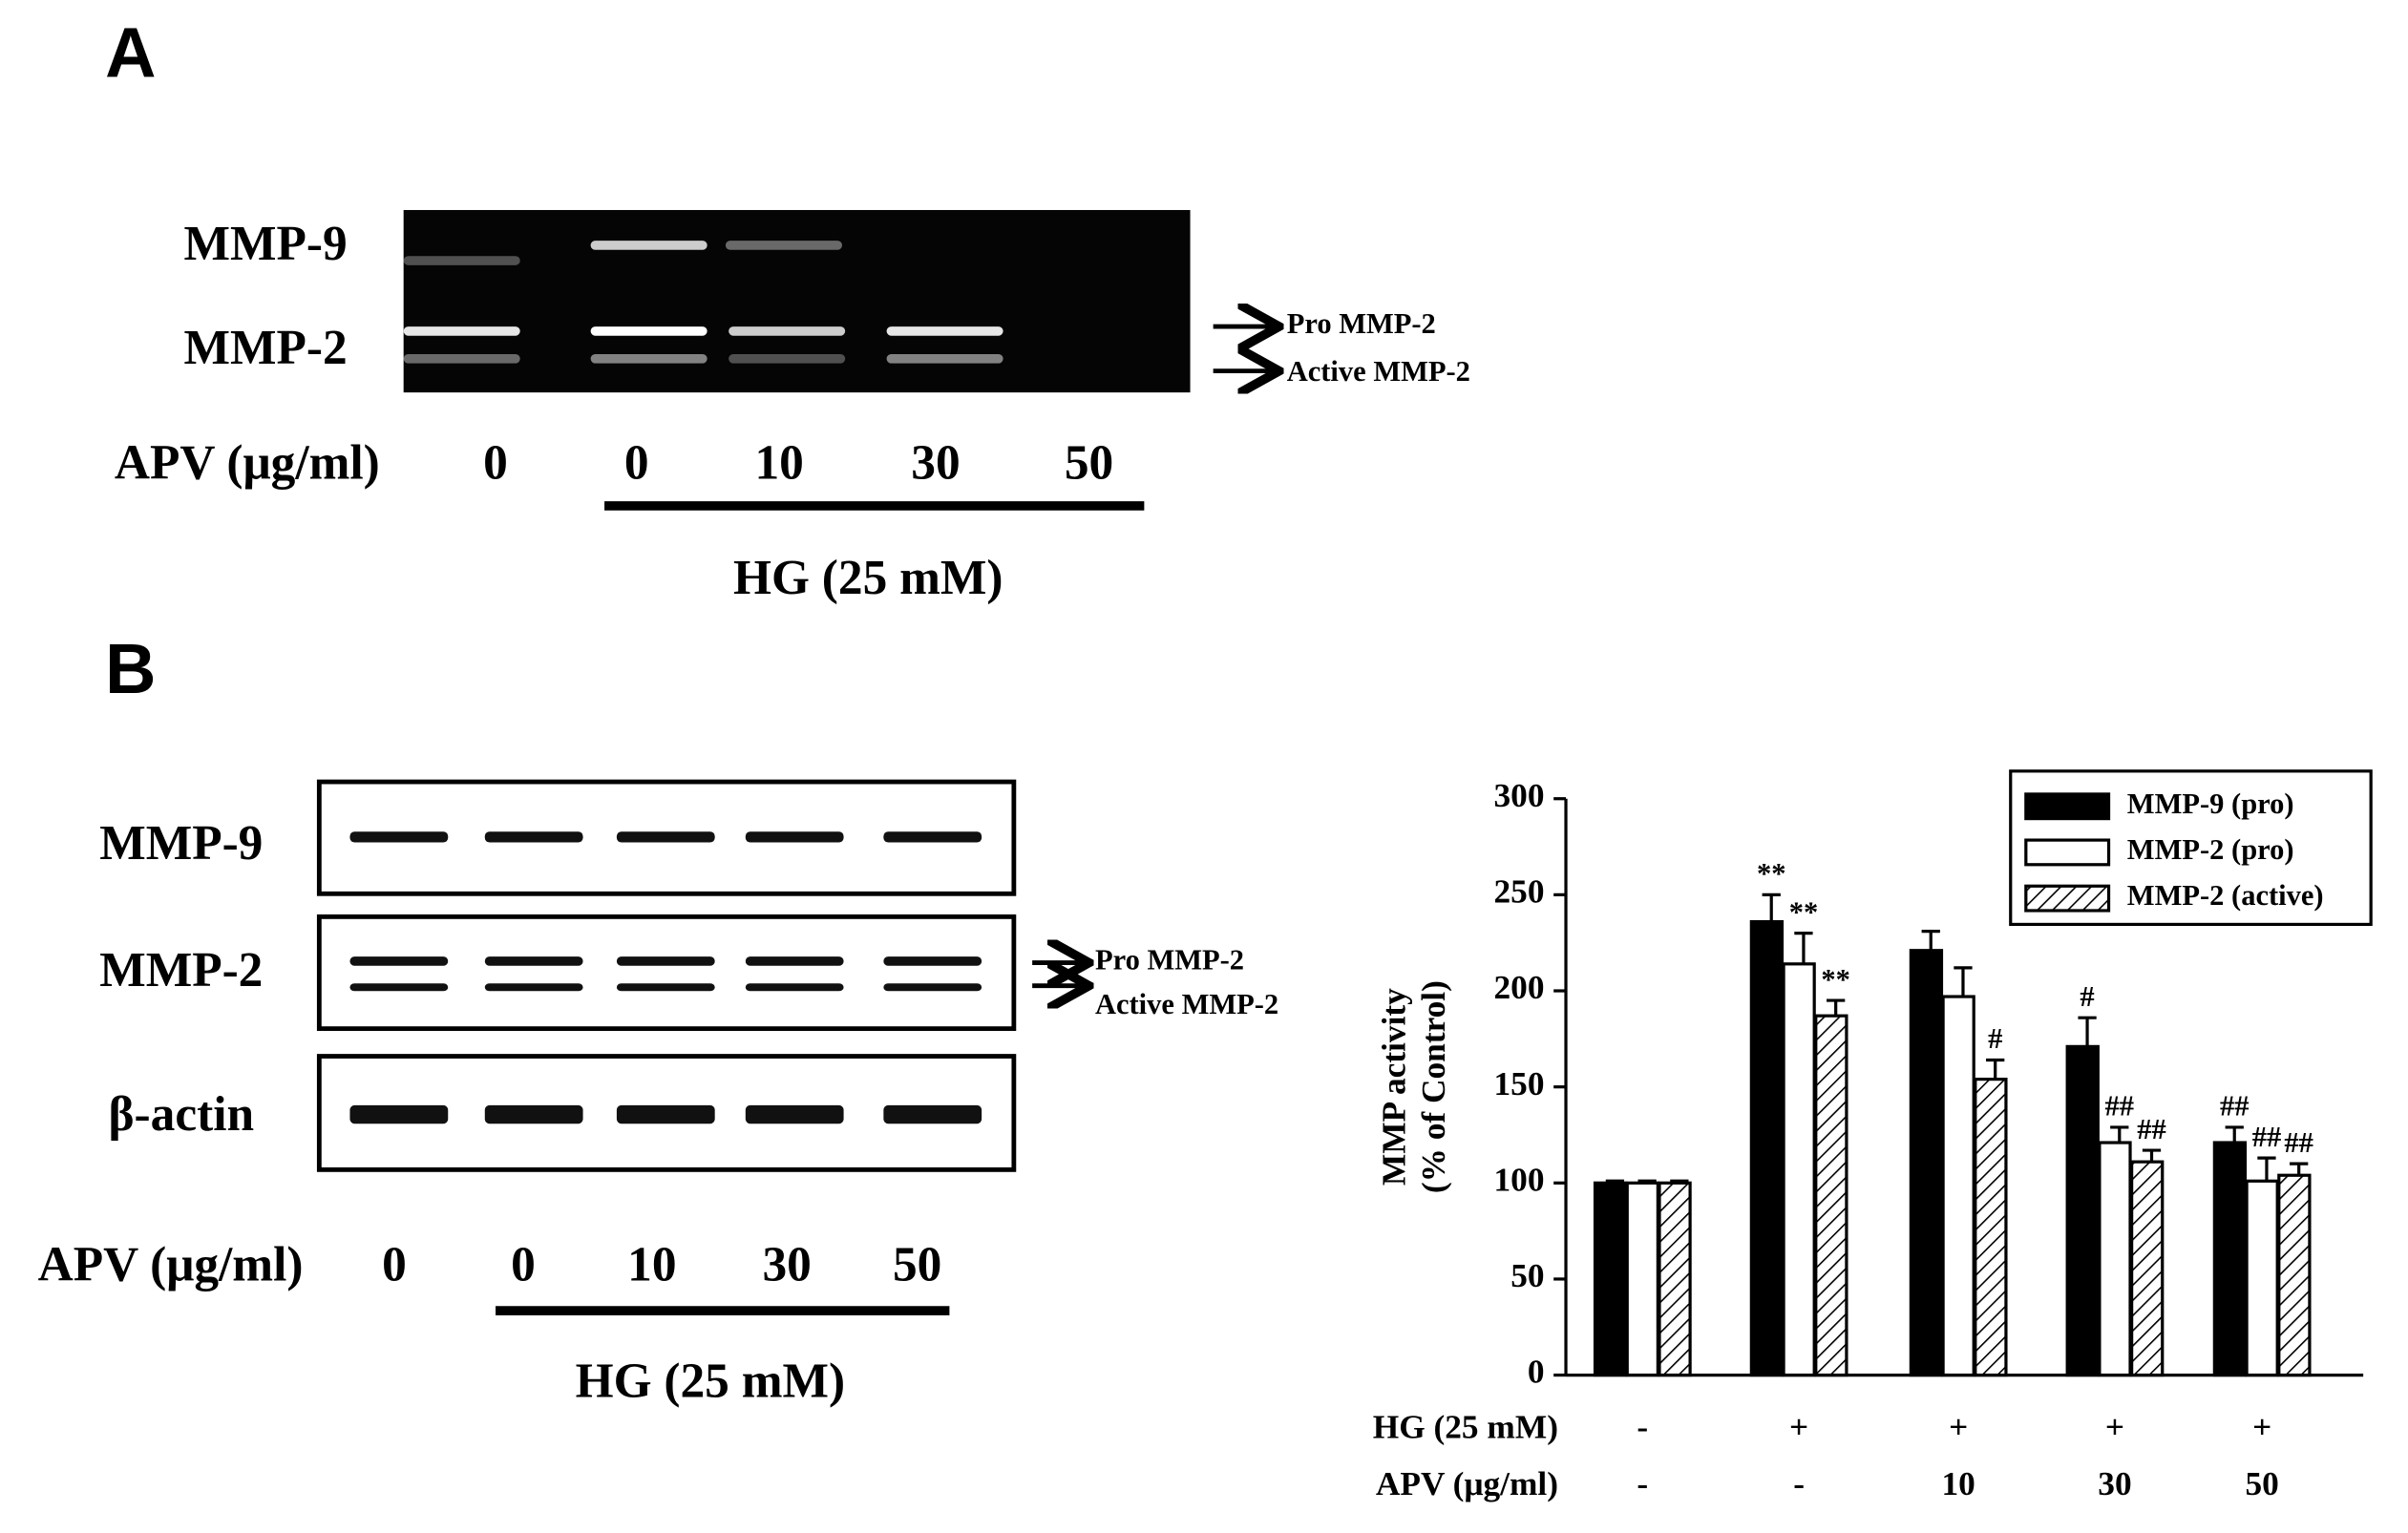  Describe the element at coordinates (1393, 1087) in the screenshot. I see `y-axis-label: MMP activity` at that location.